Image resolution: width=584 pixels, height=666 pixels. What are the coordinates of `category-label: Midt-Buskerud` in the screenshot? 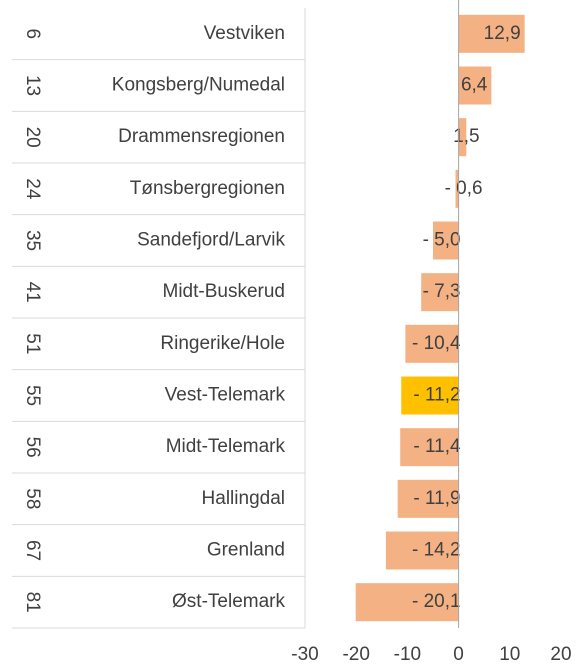 It's located at (224, 291).